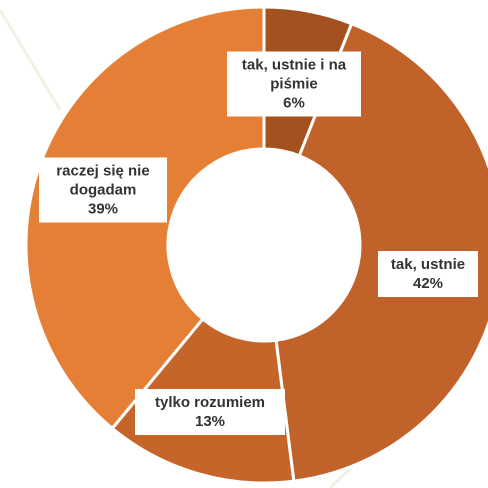 This screenshot has width=488, height=488. I want to click on value-label: 6%, so click(294, 103).